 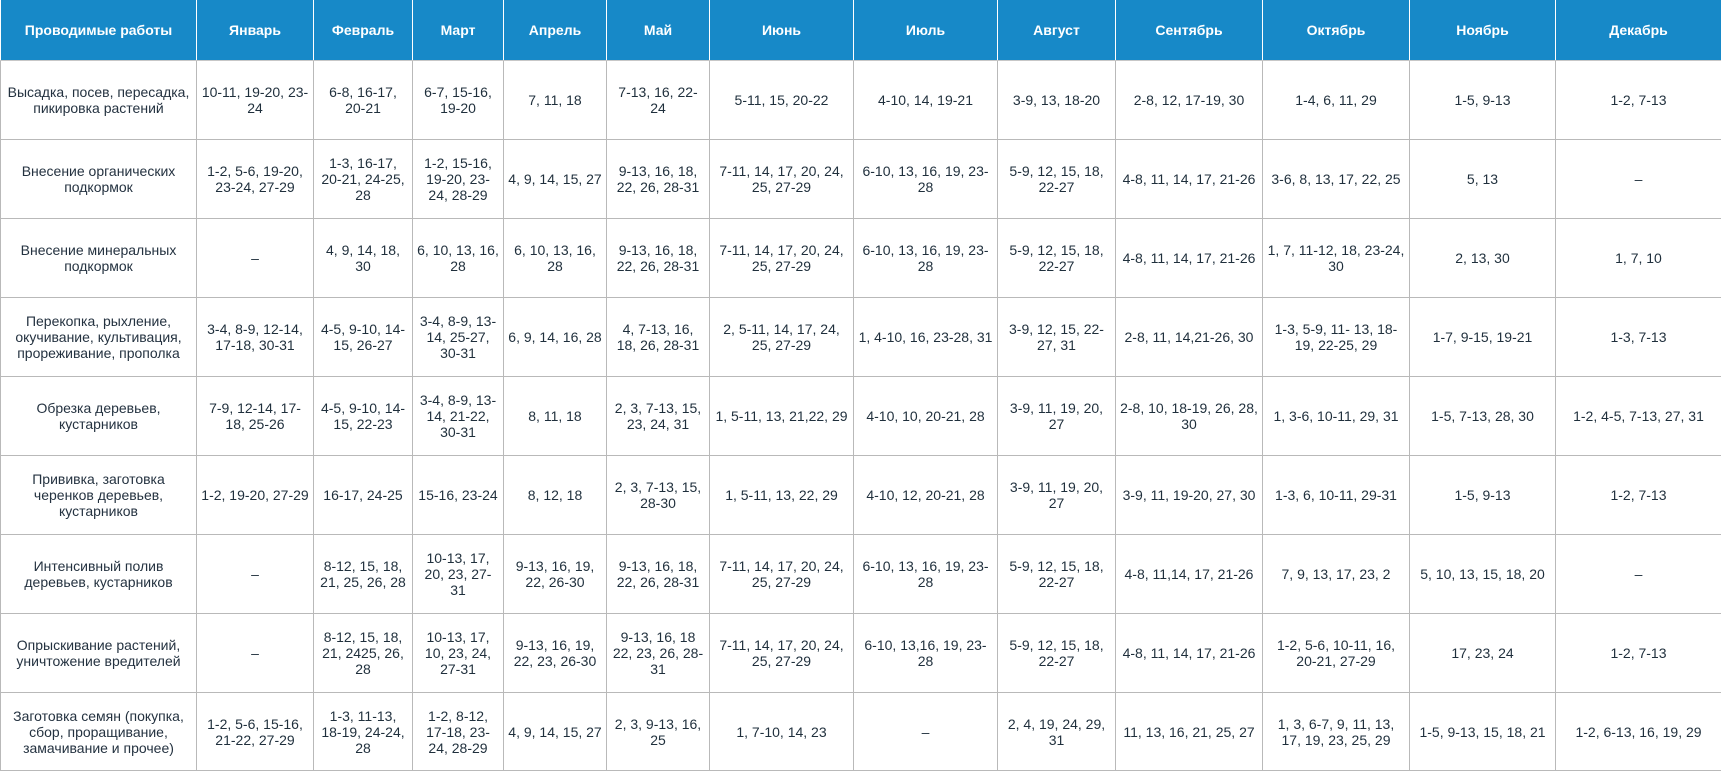 What do you see at coordinates (1336, 495) in the screenshot?
I see `dates-cell: 1-3, 6, 10-11, 29-31` at bounding box center [1336, 495].